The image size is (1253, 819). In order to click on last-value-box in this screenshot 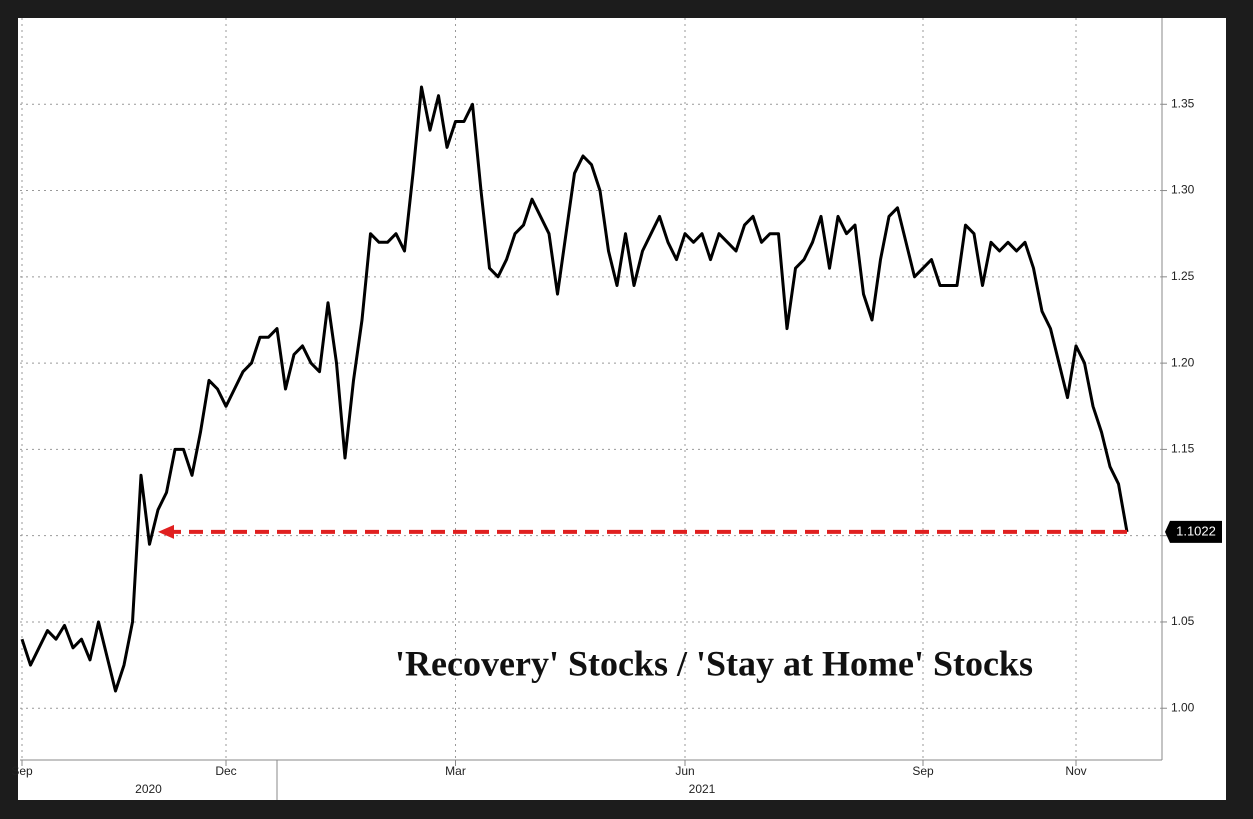, I will do `click(1193, 531)`.